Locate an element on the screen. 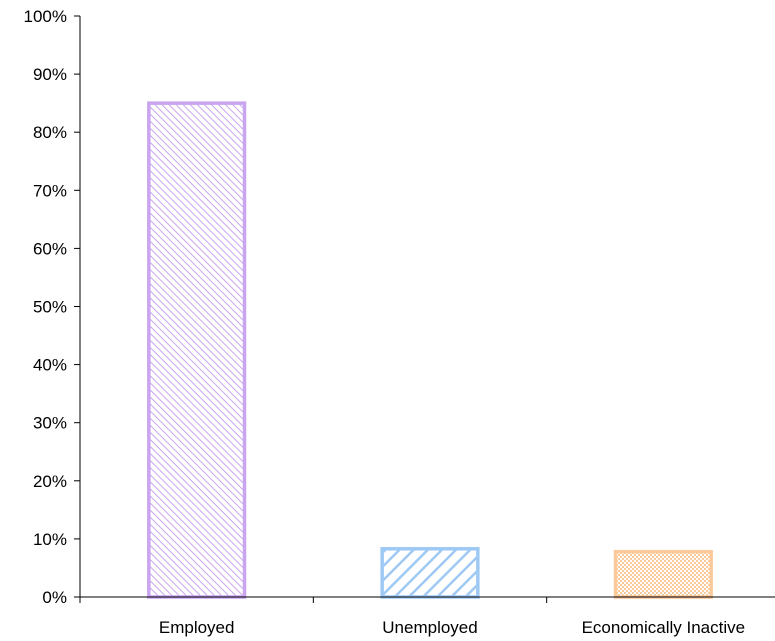 This screenshot has height=641, width=775. y-tick-label: 90% is located at coordinates (50, 74).